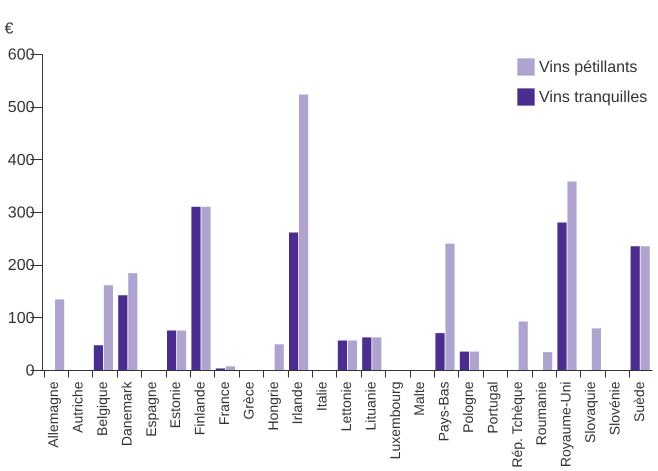  I want to click on x-tick-label: Estonie, so click(175, 404).